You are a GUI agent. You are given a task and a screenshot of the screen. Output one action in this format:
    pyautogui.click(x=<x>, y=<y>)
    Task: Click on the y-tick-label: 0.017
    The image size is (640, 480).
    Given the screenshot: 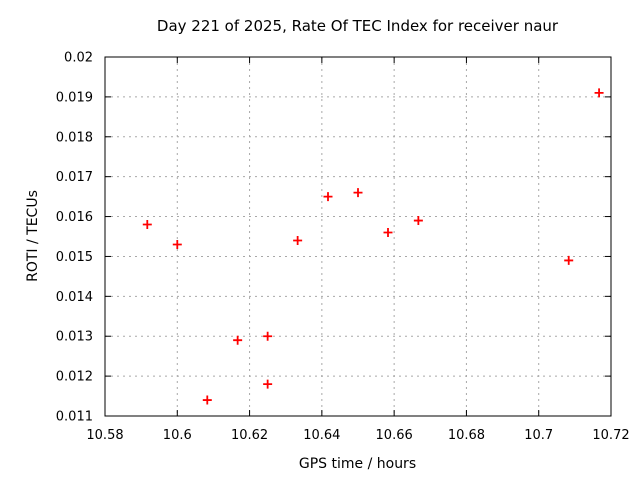 What is the action you would take?
    pyautogui.click(x=74, y=177)
    